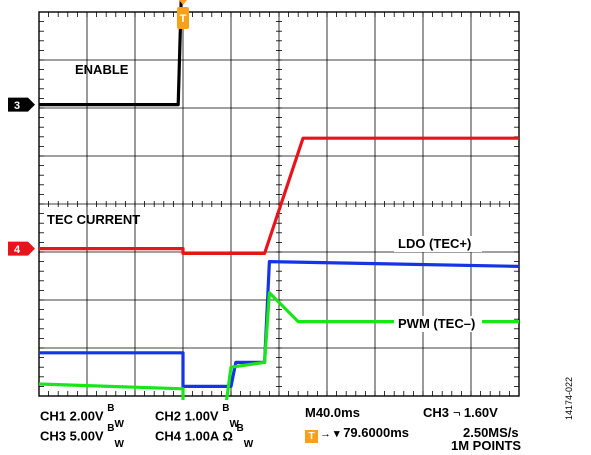 This screenshot has height=455, width=591. Describe the element at coordinates (226, 408) in the screenshot. I see `ch2-bw-sup: B` at that location.